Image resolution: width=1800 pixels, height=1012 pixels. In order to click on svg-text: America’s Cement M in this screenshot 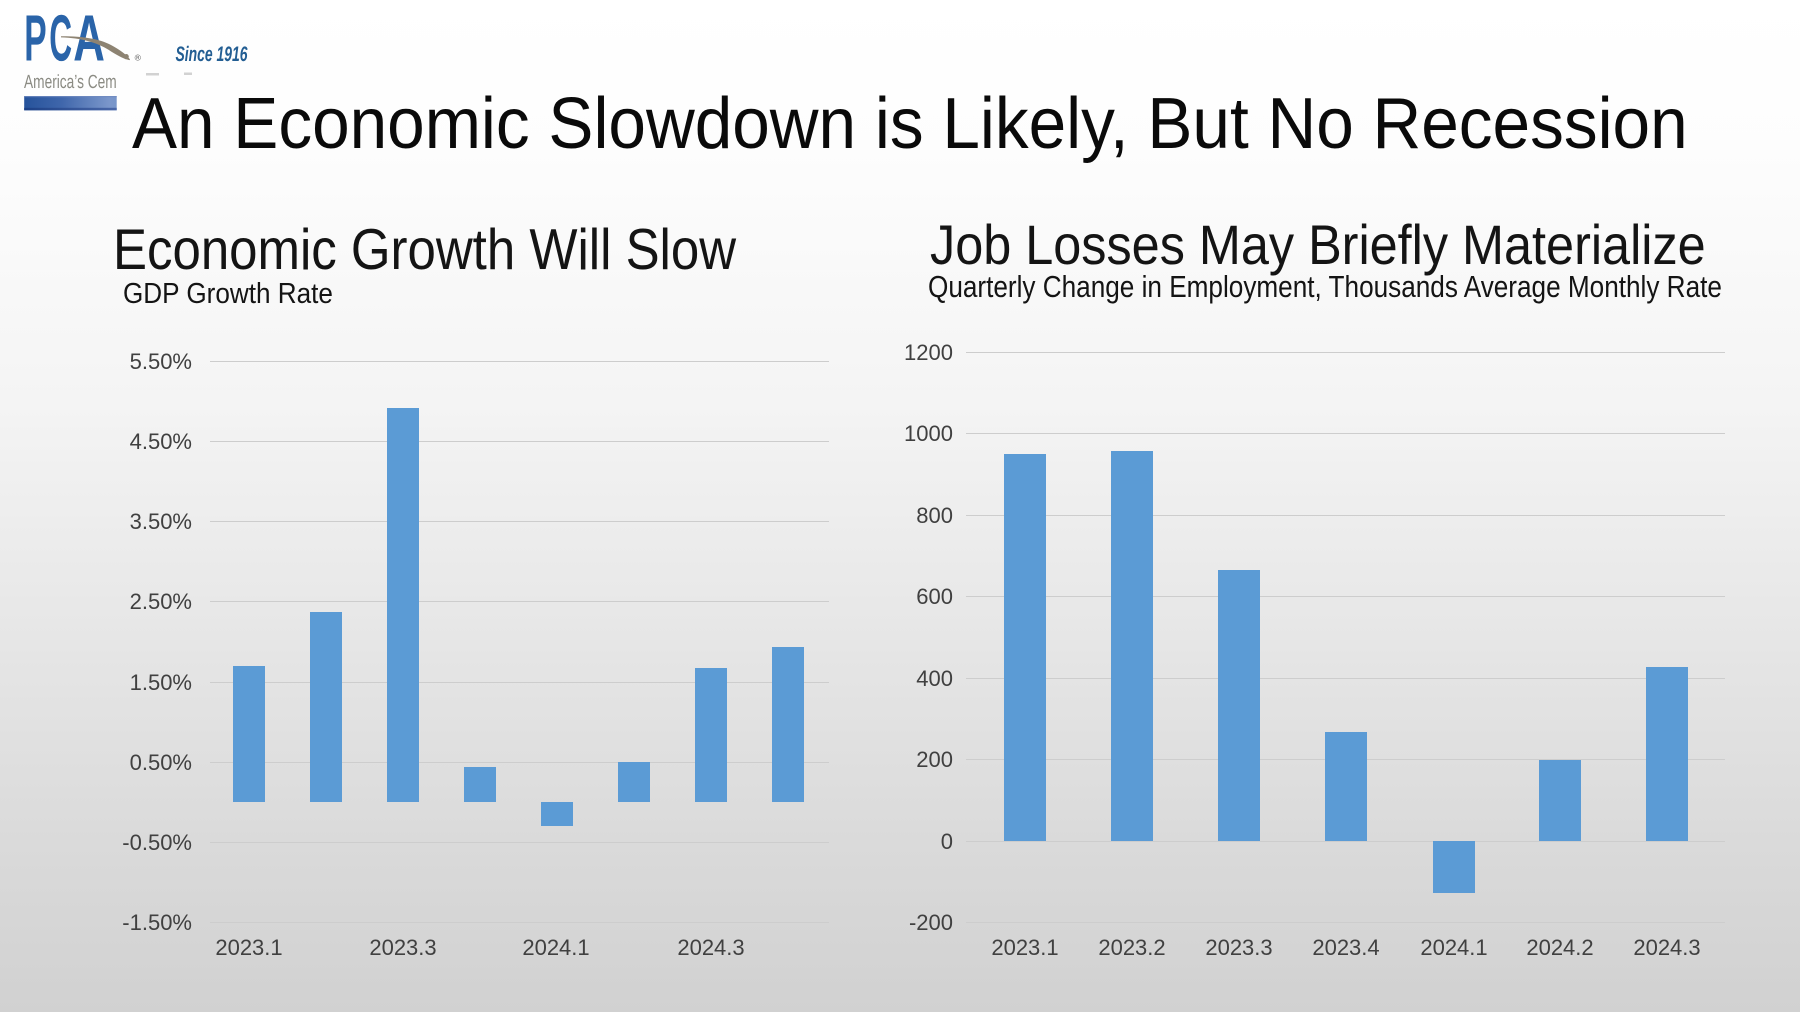, I will do `click(87, 82)`.